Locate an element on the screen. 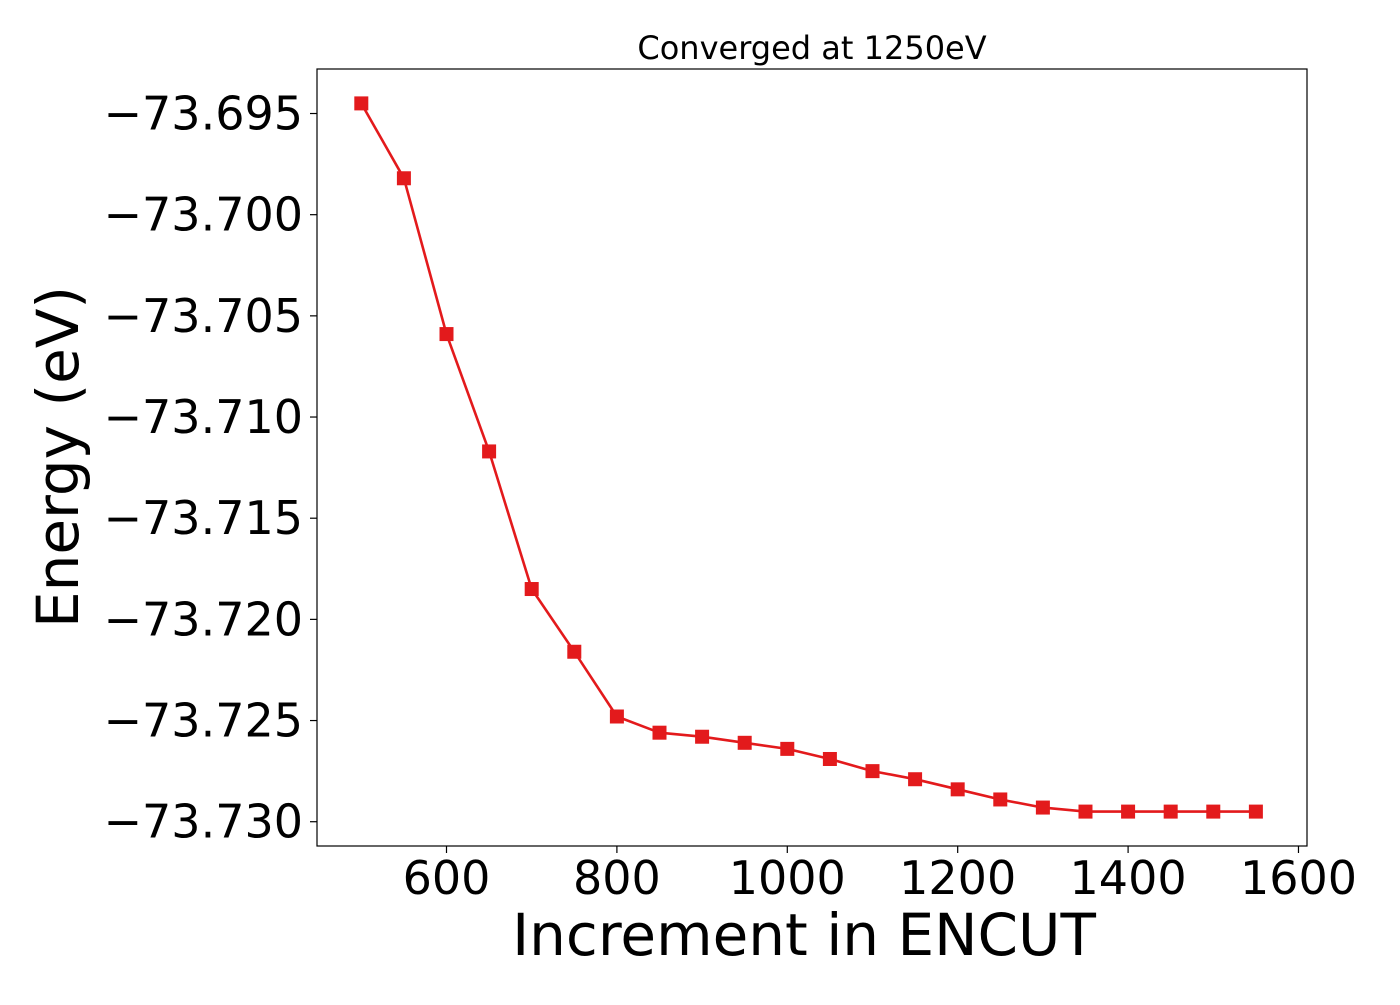  chart-title: Converged at 1250eV is located at coordinates (811, 48).